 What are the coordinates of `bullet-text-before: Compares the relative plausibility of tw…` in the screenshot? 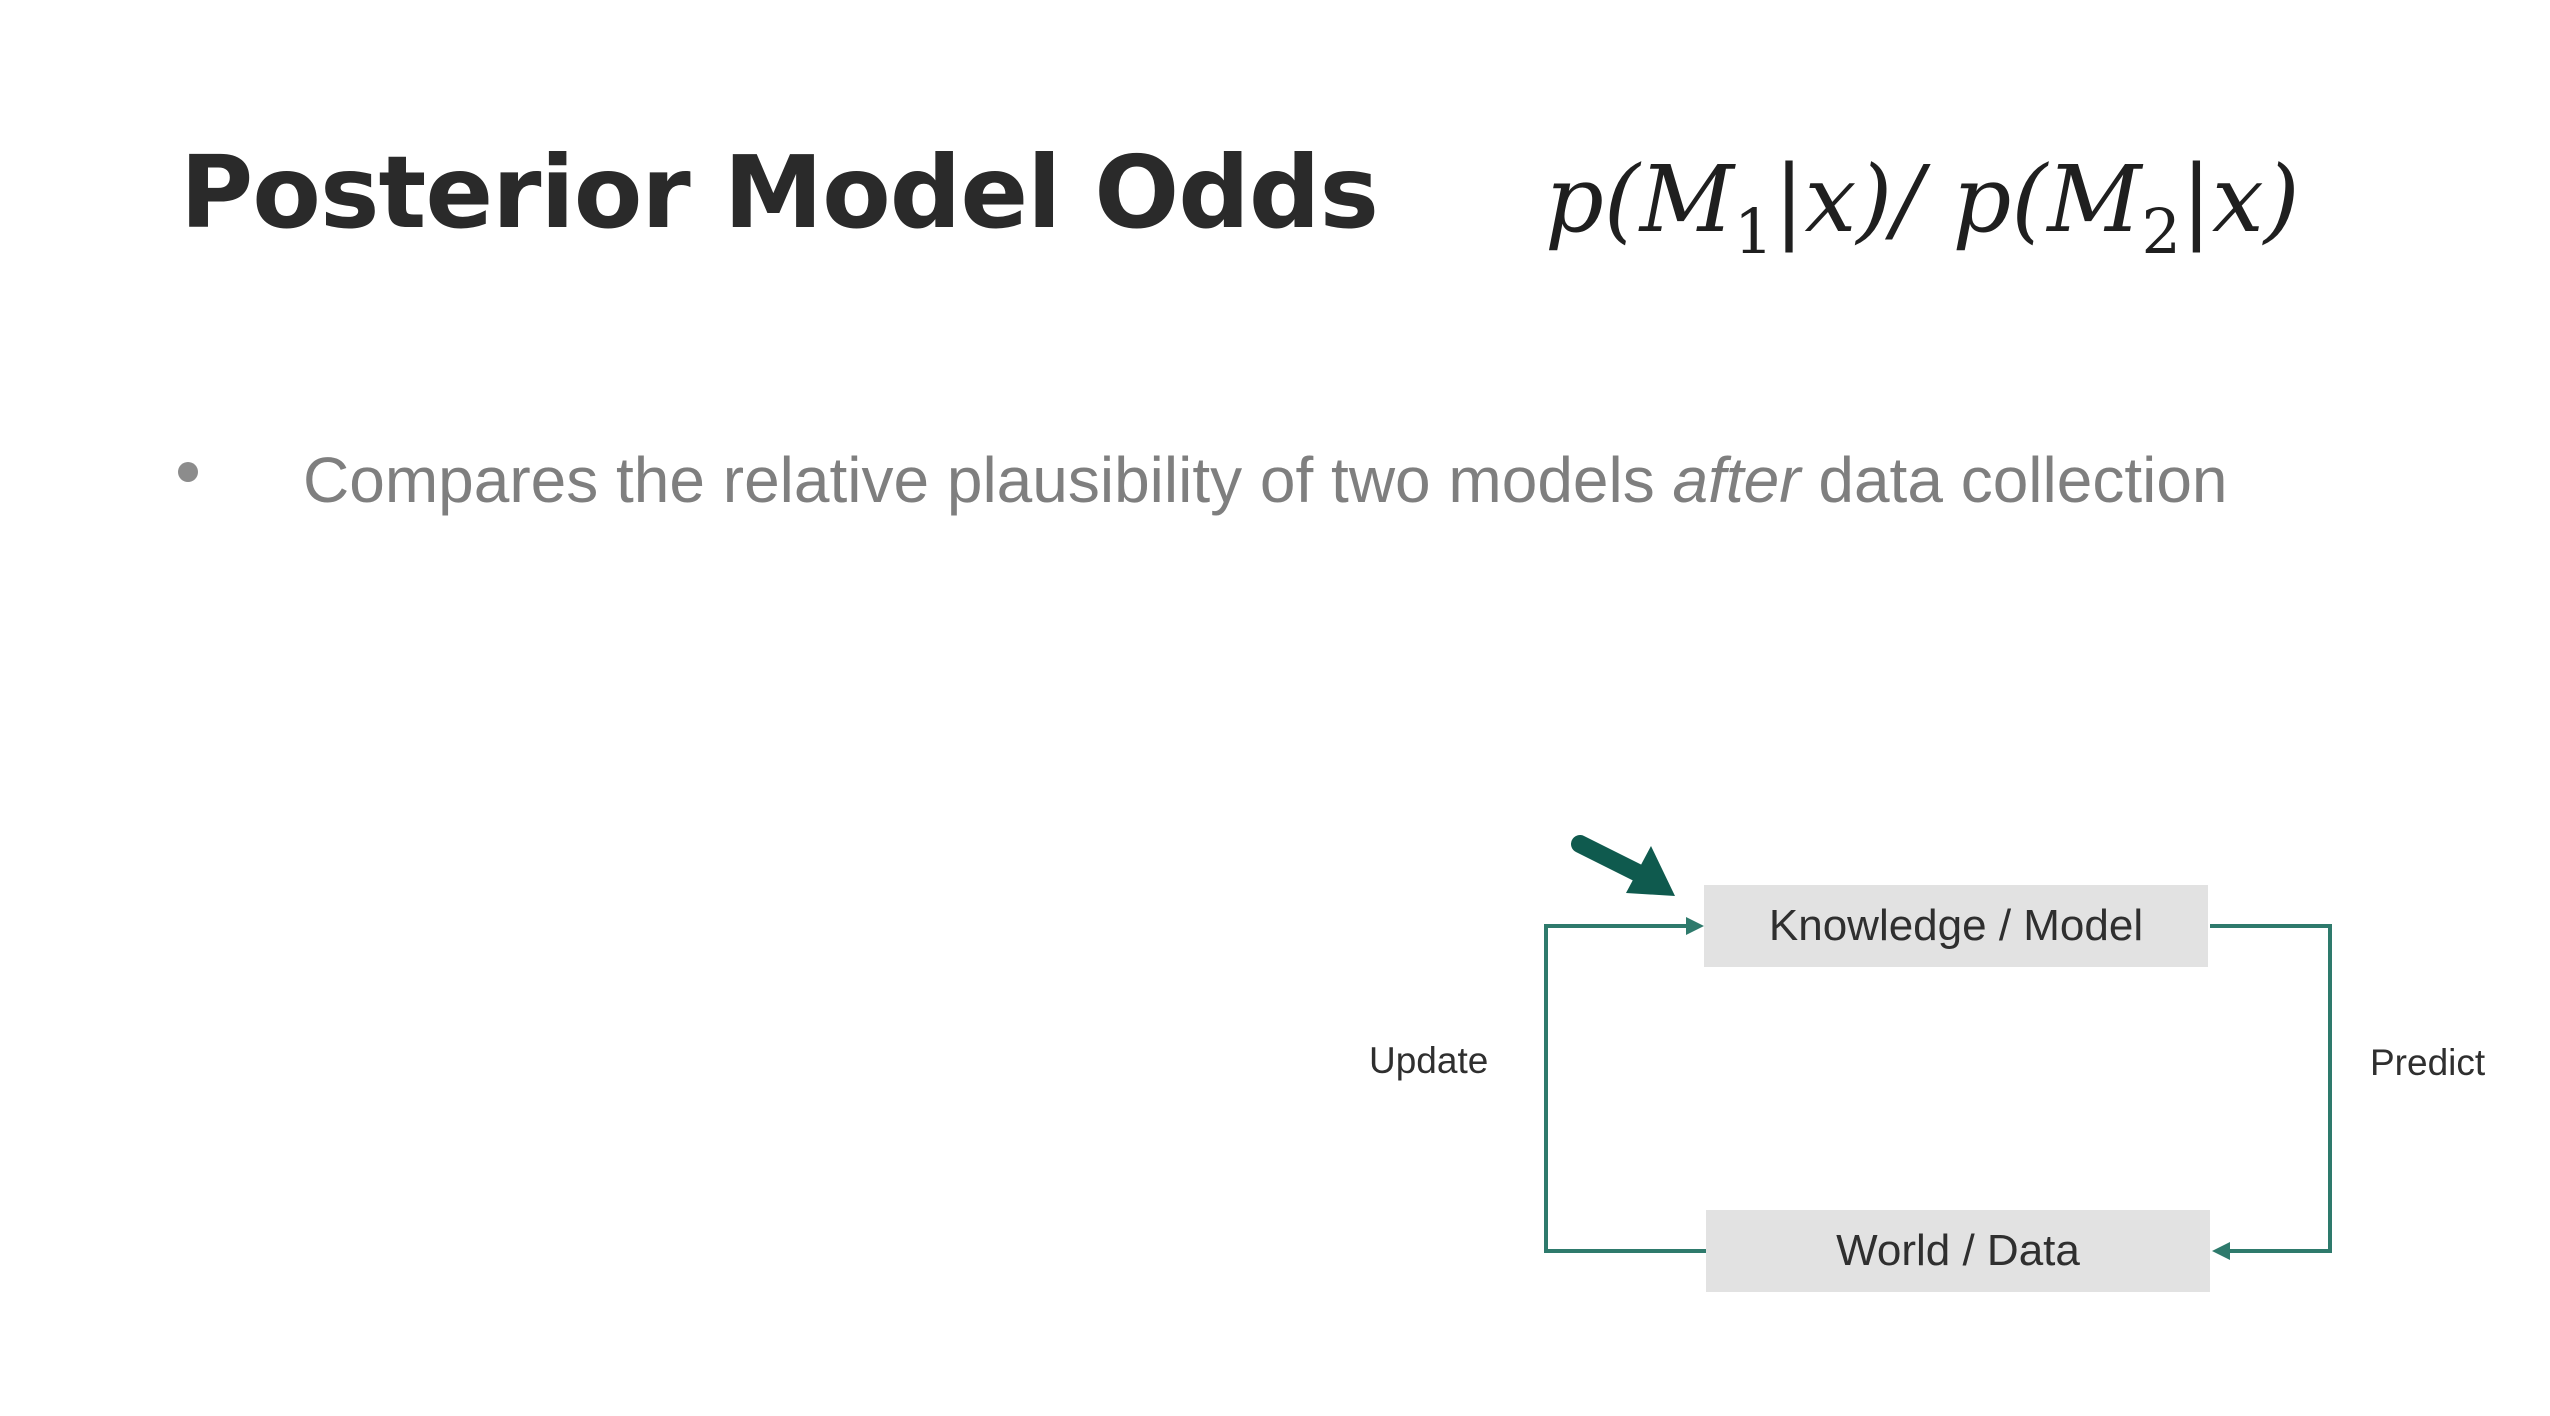 It's located at (988, 480).